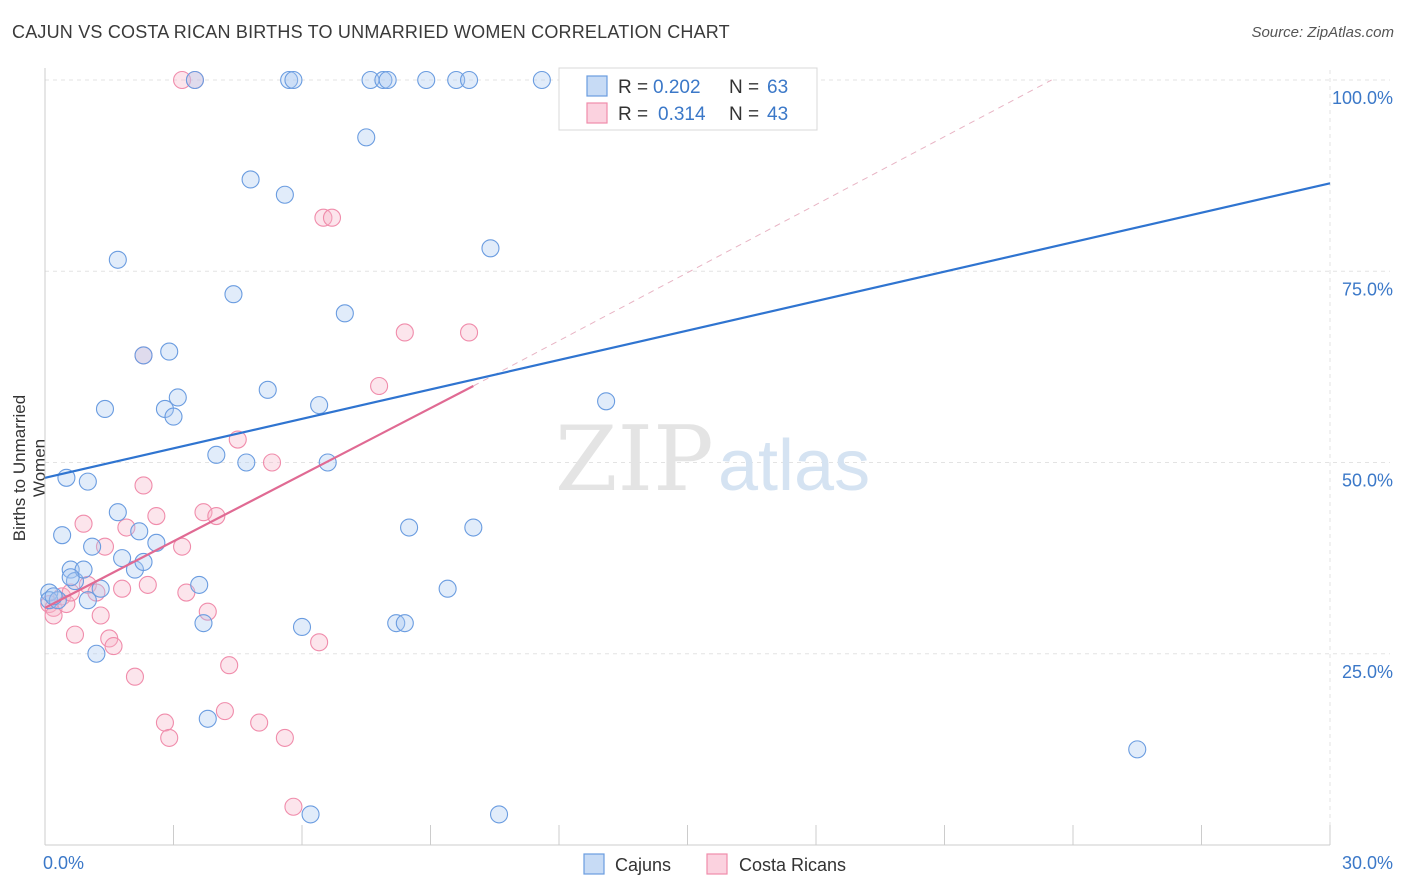 This screenshot has height=892, width=1406. Describe the element at coordinates (1367, 863) in the screenshot. I see `x-tick-label: 30.0%` at that location.